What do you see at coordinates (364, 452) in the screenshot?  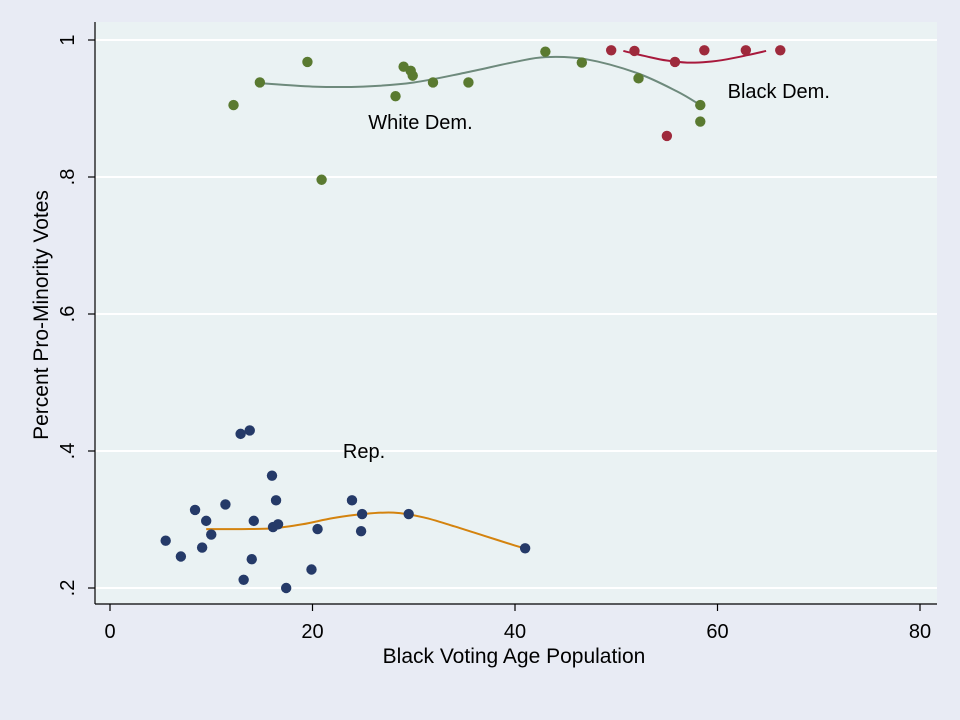 I see `annotation-label: Rep.` at bounding box center [364, 452].